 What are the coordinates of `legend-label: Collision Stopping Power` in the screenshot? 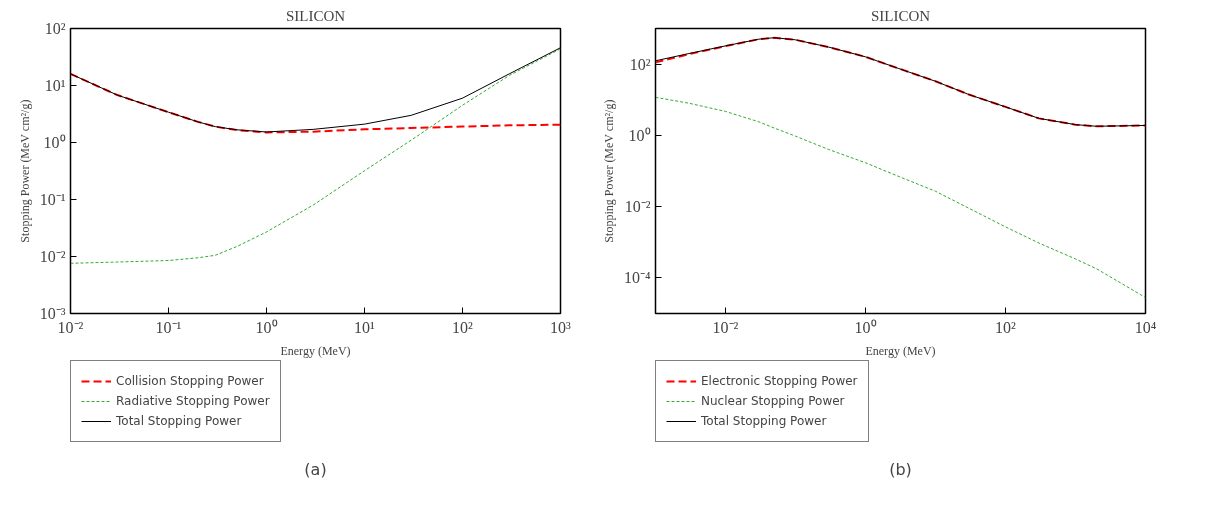 It's located at (190, 381).